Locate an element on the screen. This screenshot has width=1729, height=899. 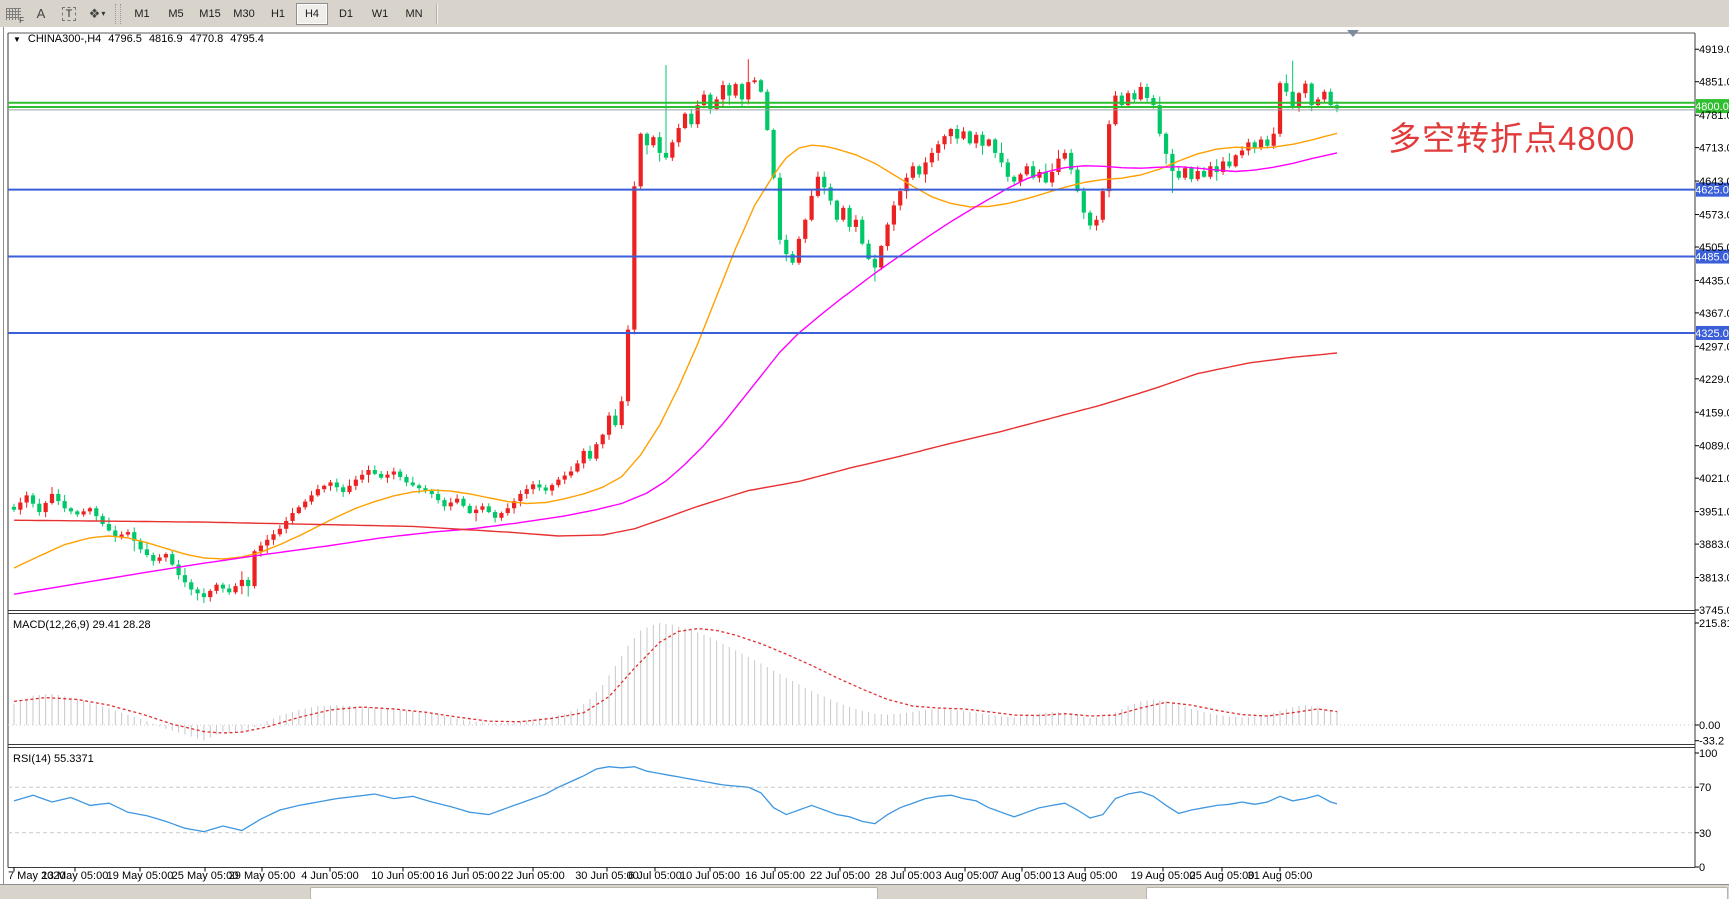
svg-text: 4021.0 is located at coordinates (1714, 479).